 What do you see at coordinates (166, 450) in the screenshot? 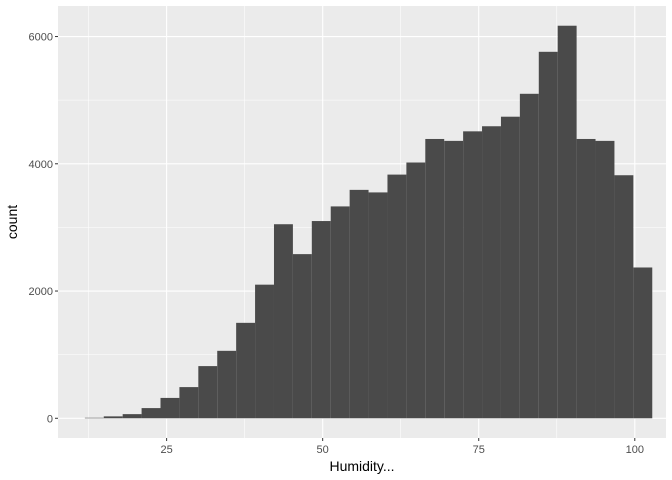
I see `x-tick-label: 25` at bounding box center [166, 450].